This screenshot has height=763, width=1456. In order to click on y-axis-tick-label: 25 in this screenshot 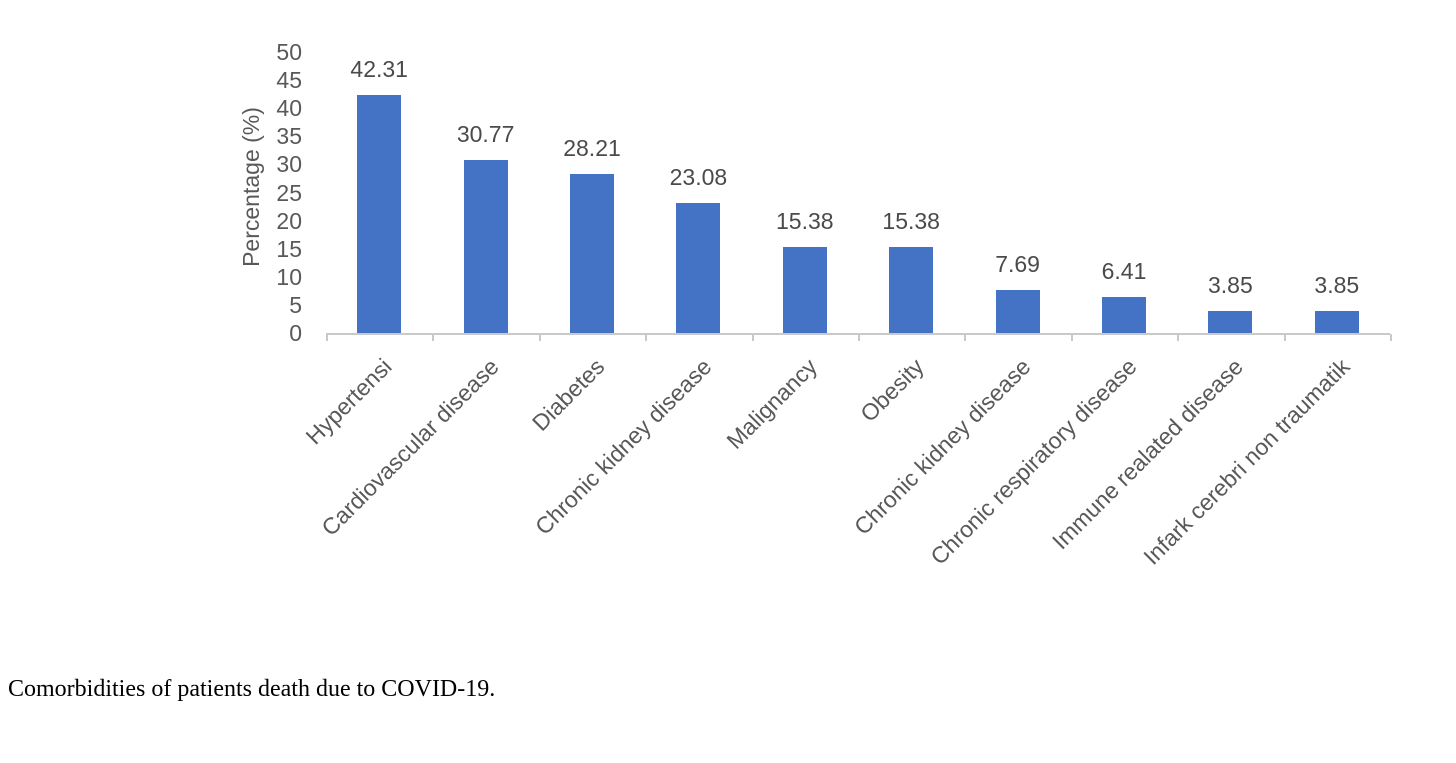, I will do `click(289, 192)`.